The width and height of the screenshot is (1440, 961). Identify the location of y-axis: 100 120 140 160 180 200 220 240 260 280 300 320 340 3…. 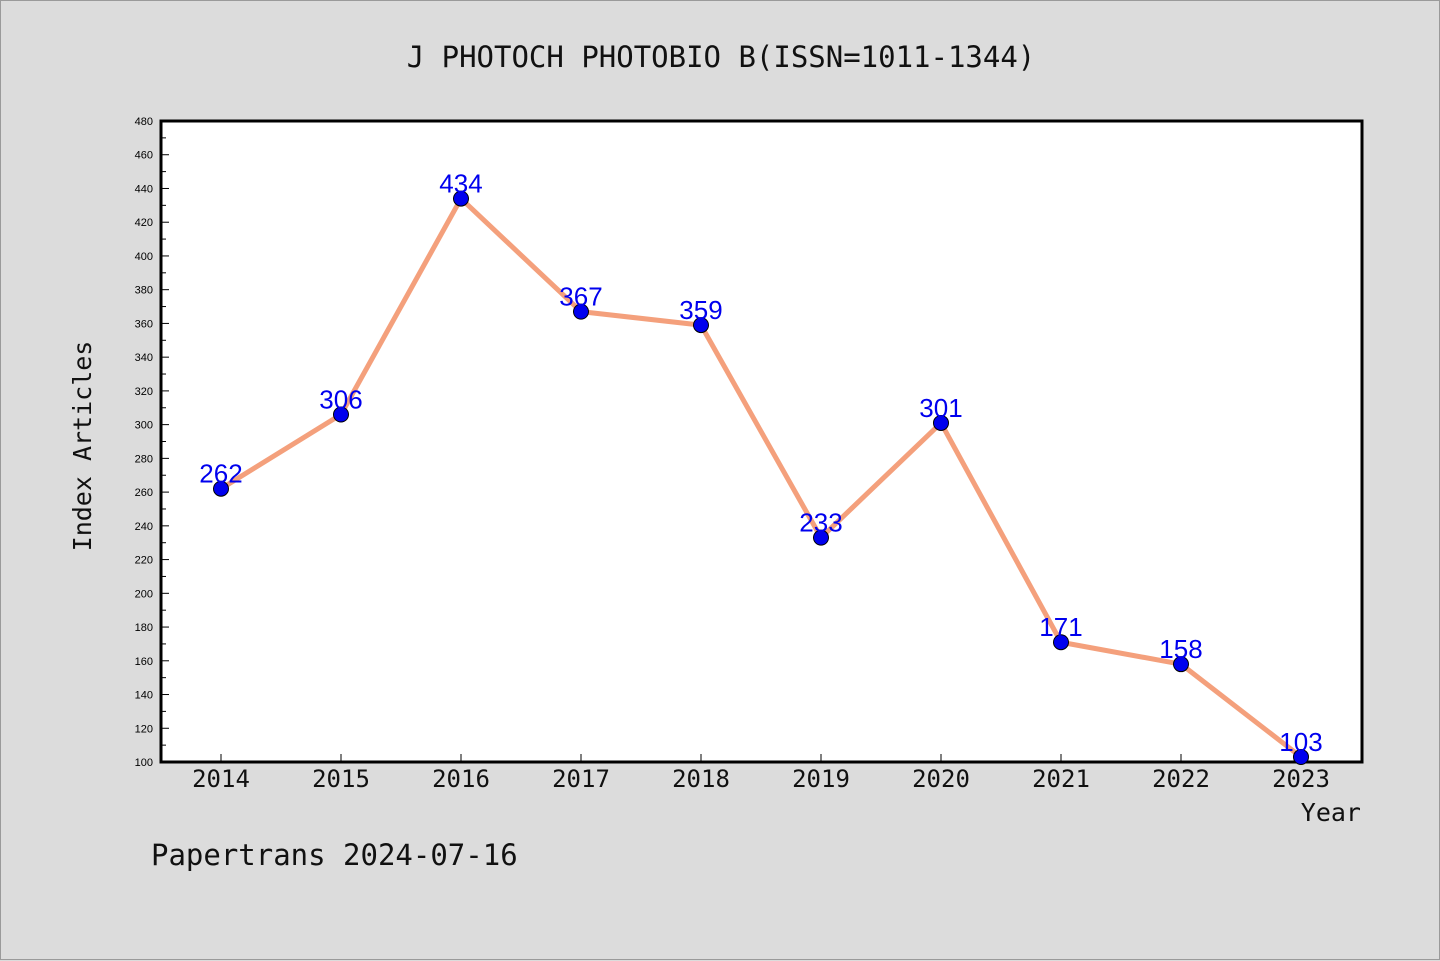
(152, 442).